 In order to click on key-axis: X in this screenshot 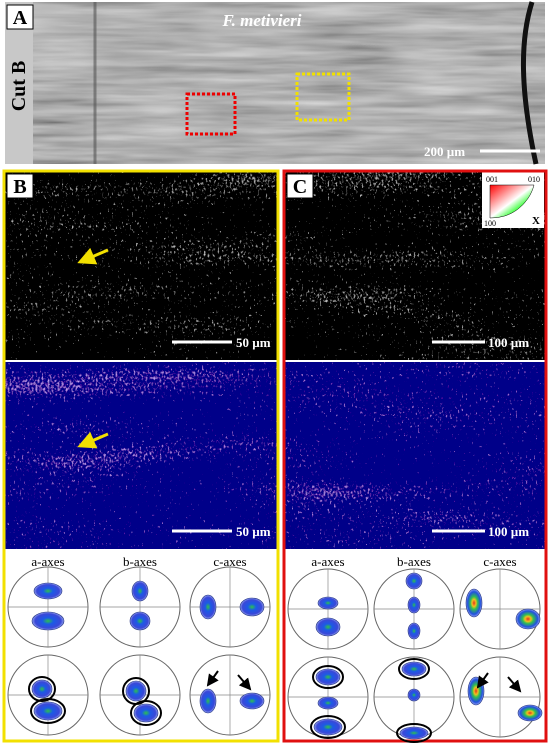, I will do `click(536, 221)`.